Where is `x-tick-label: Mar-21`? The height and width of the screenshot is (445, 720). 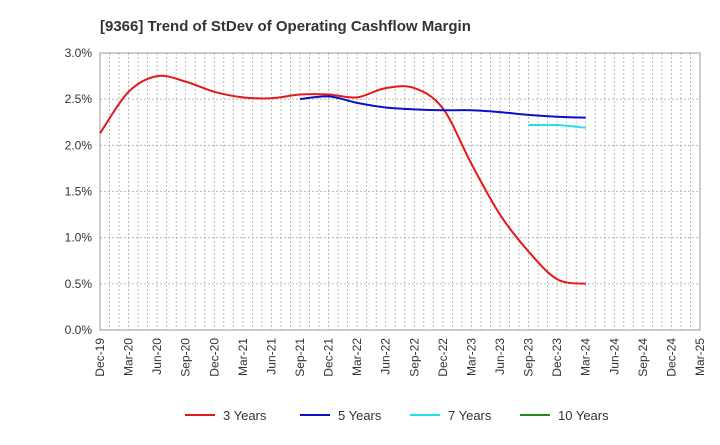 x-tick-label: Mar-21 is located at coordinates (243, 357).